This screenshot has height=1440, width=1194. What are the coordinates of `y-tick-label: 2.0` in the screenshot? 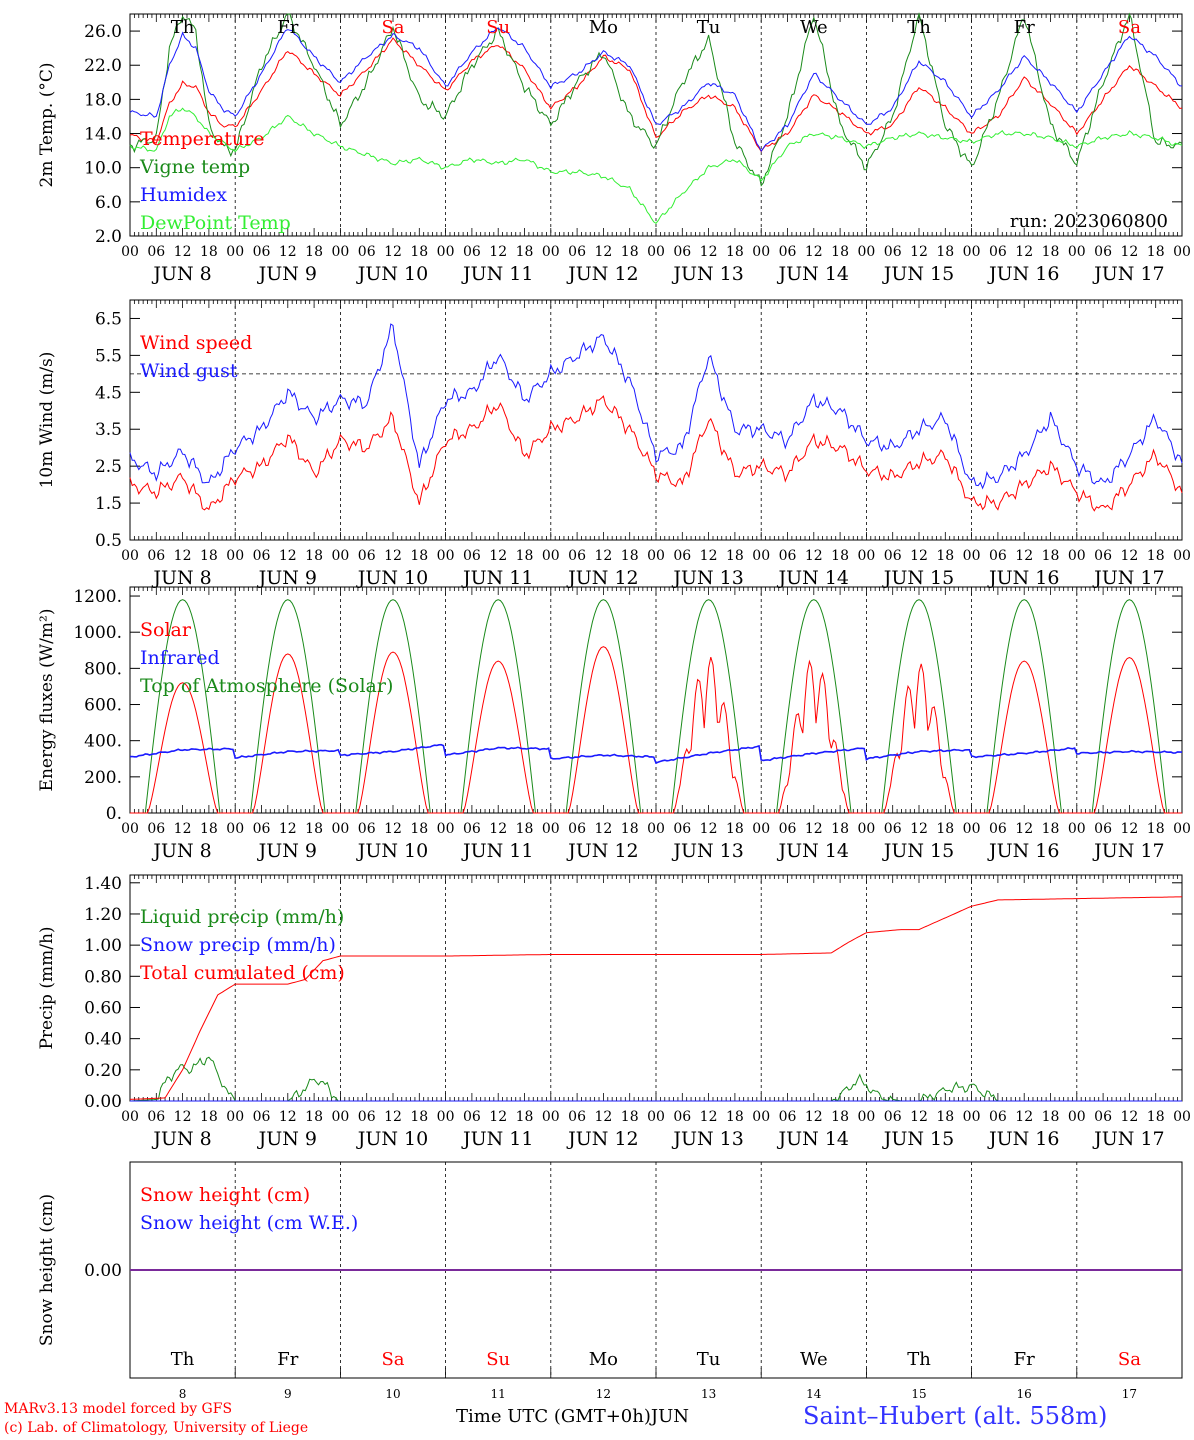 It's located at (108, 237).